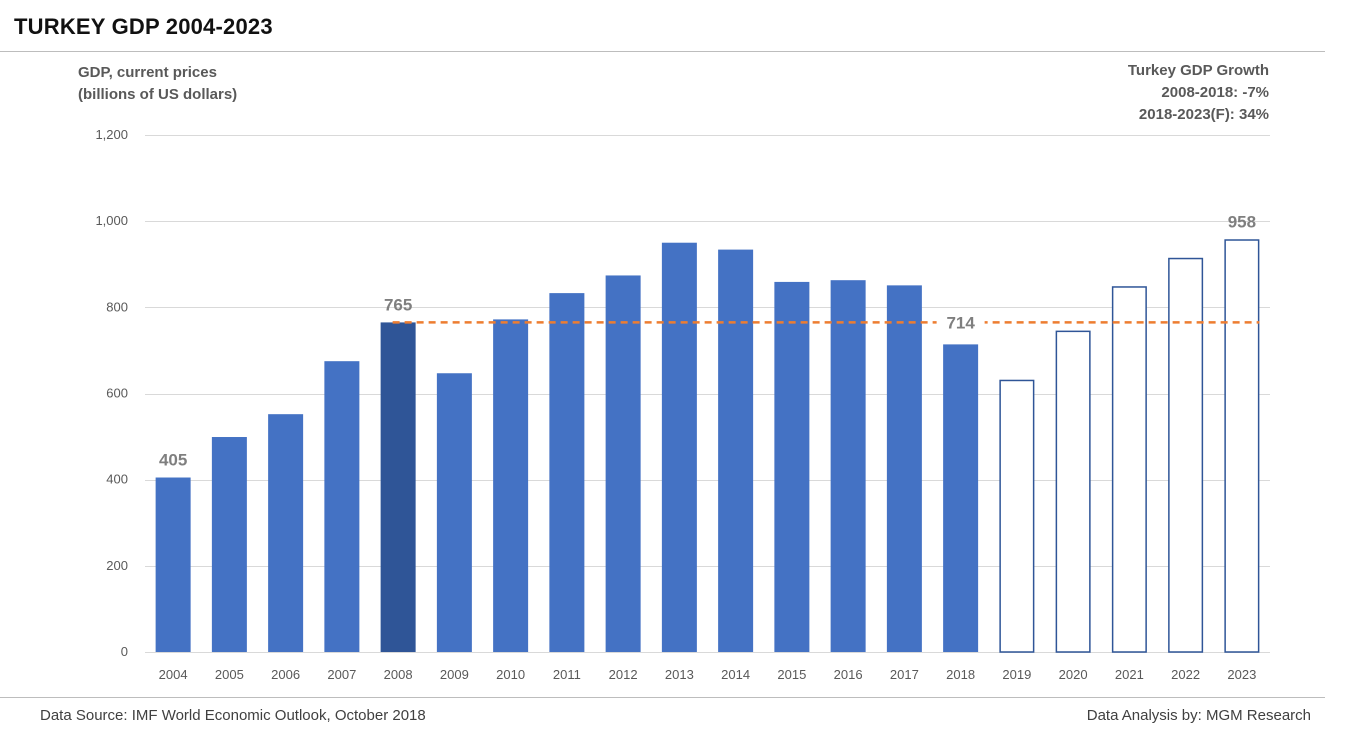 The width and height of the screenshot is (1349, 749). I want to click on data-label-2004: 405, so click(173, 460).